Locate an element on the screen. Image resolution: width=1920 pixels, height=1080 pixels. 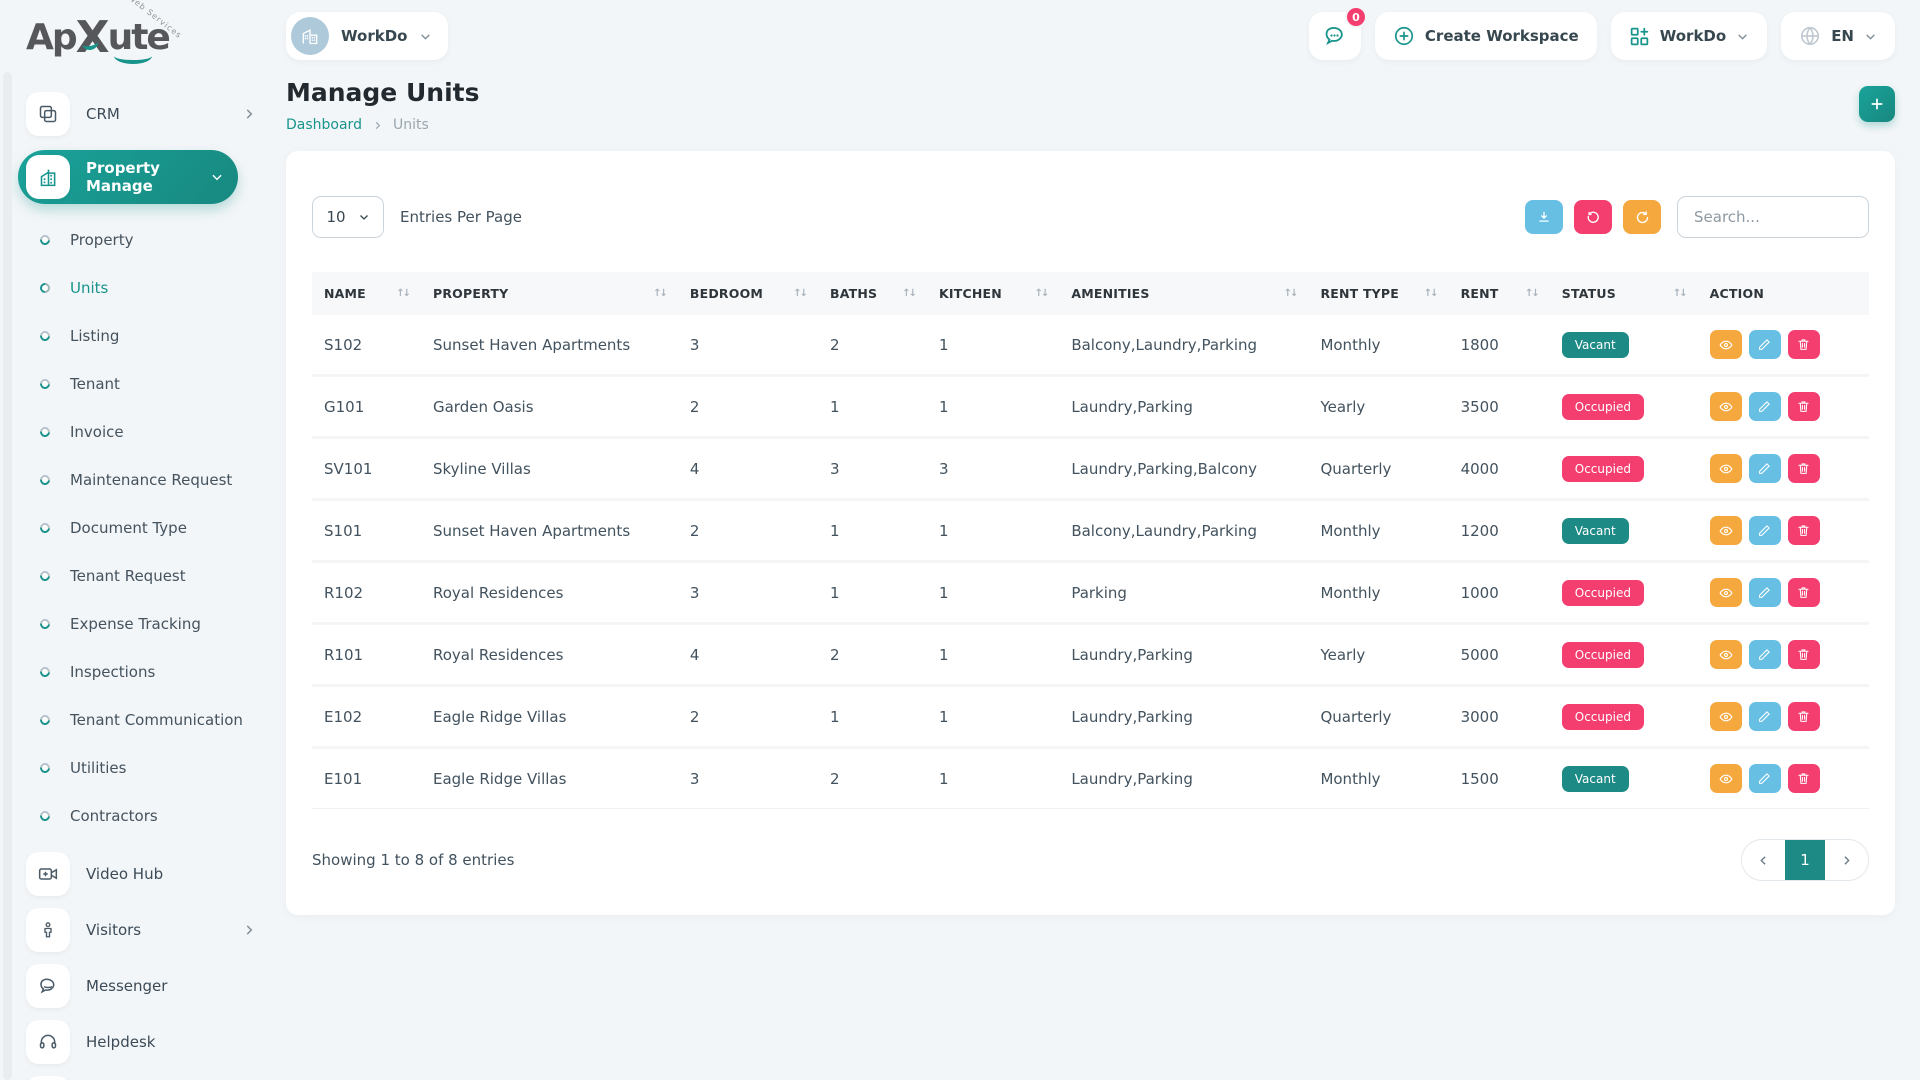
cell-rent-type: Yearly is located at coordinates (1378, 407).